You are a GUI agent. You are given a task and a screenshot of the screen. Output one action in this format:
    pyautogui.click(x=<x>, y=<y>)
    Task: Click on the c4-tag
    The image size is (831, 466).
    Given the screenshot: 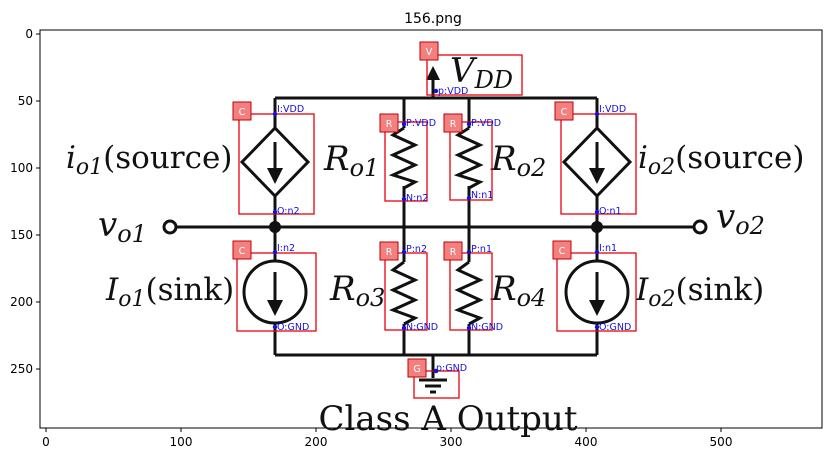 What is the action you would take?
    pyautogui.click(x=562, y=250)
    